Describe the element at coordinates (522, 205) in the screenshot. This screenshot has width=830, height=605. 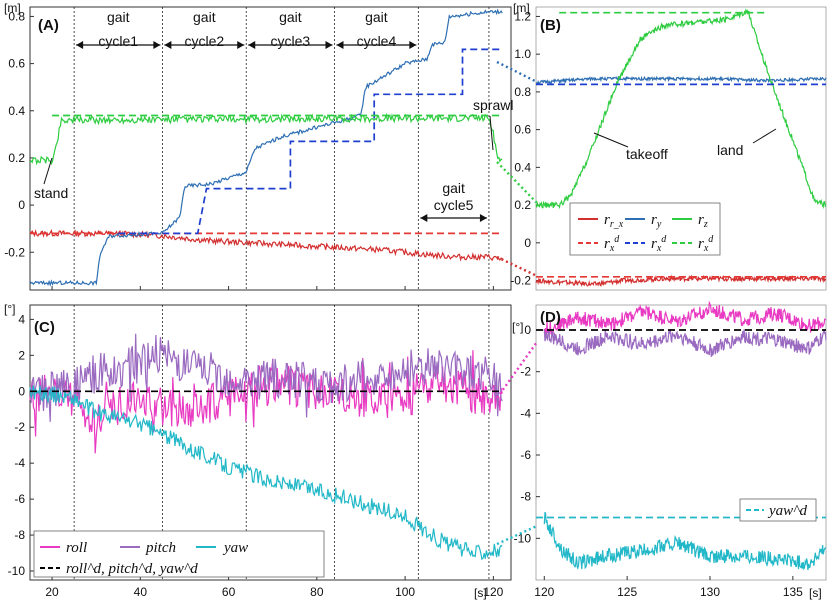
I see `y-tick-label-B-2: 0.2` at that location.